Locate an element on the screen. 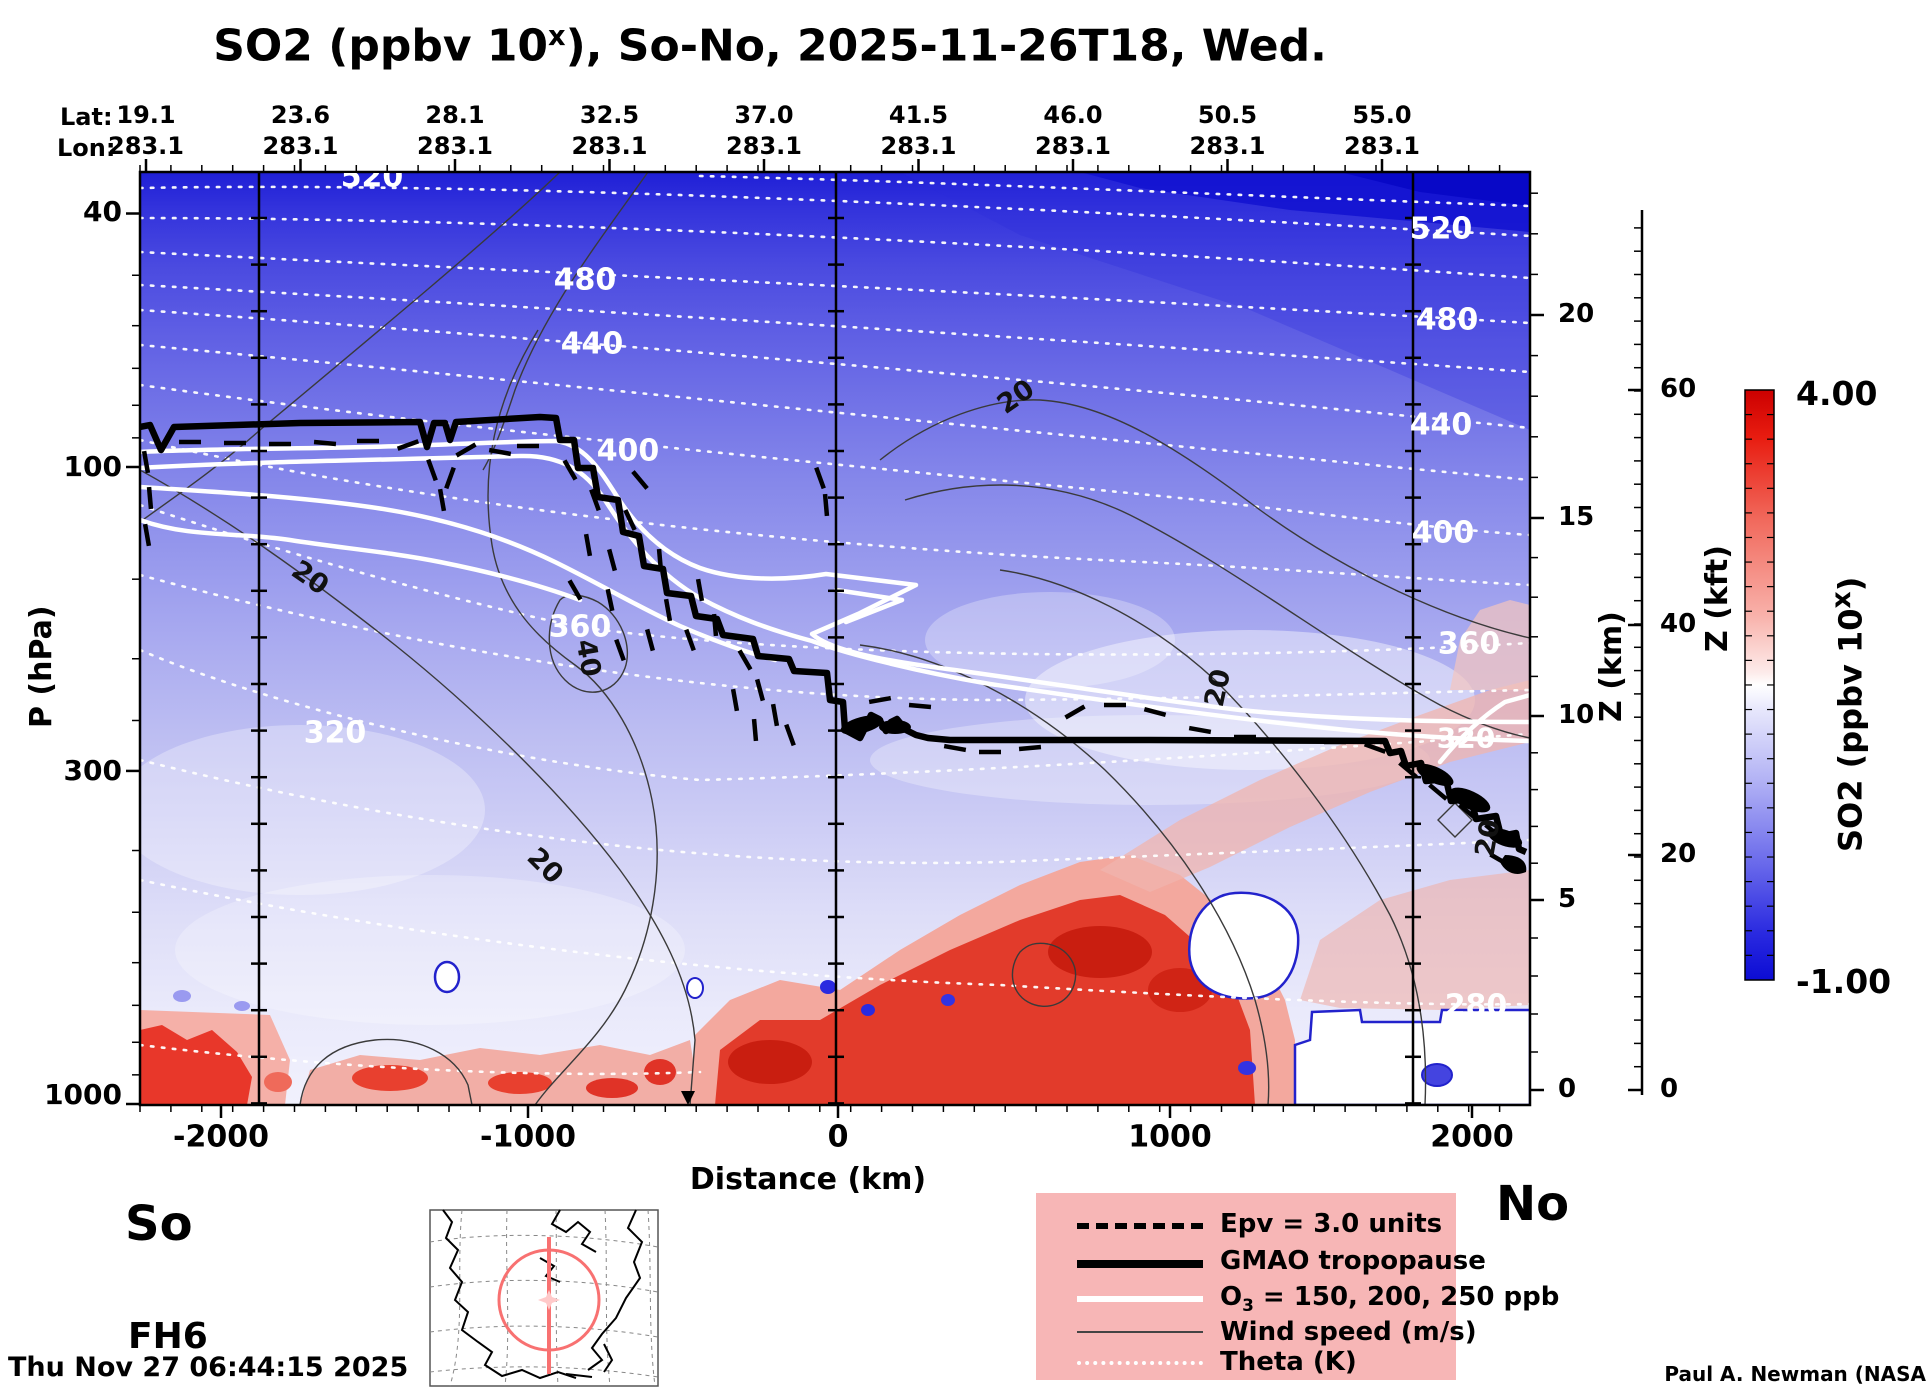  lat-value: 23.6 is located at coordinates (300, 115).